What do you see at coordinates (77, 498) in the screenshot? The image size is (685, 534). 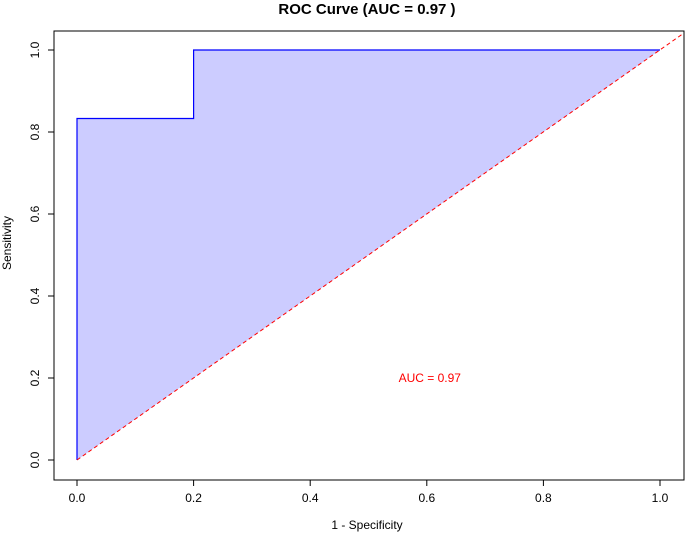 I see `x-tick-label: 0.0` at bounding box center [77, 498].